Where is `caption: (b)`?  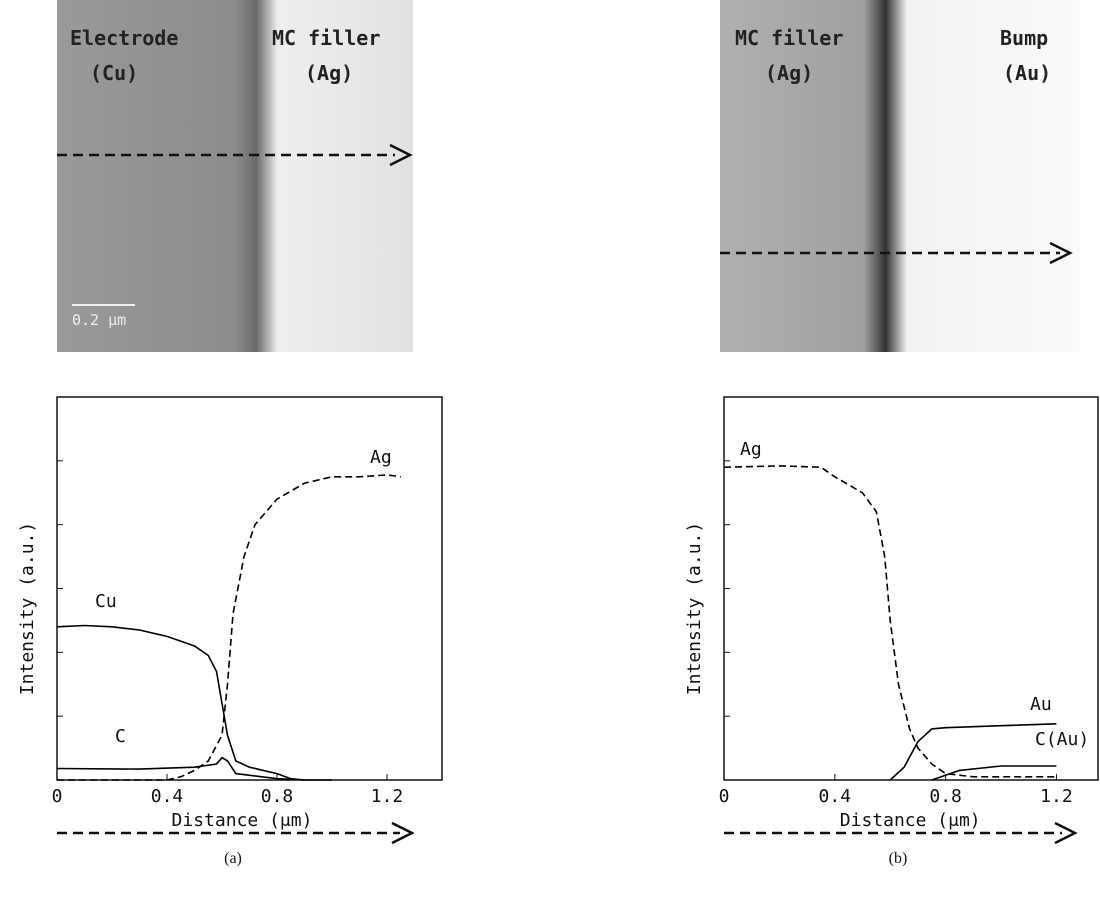 caption: (b) is located at coordinates (898, 858).